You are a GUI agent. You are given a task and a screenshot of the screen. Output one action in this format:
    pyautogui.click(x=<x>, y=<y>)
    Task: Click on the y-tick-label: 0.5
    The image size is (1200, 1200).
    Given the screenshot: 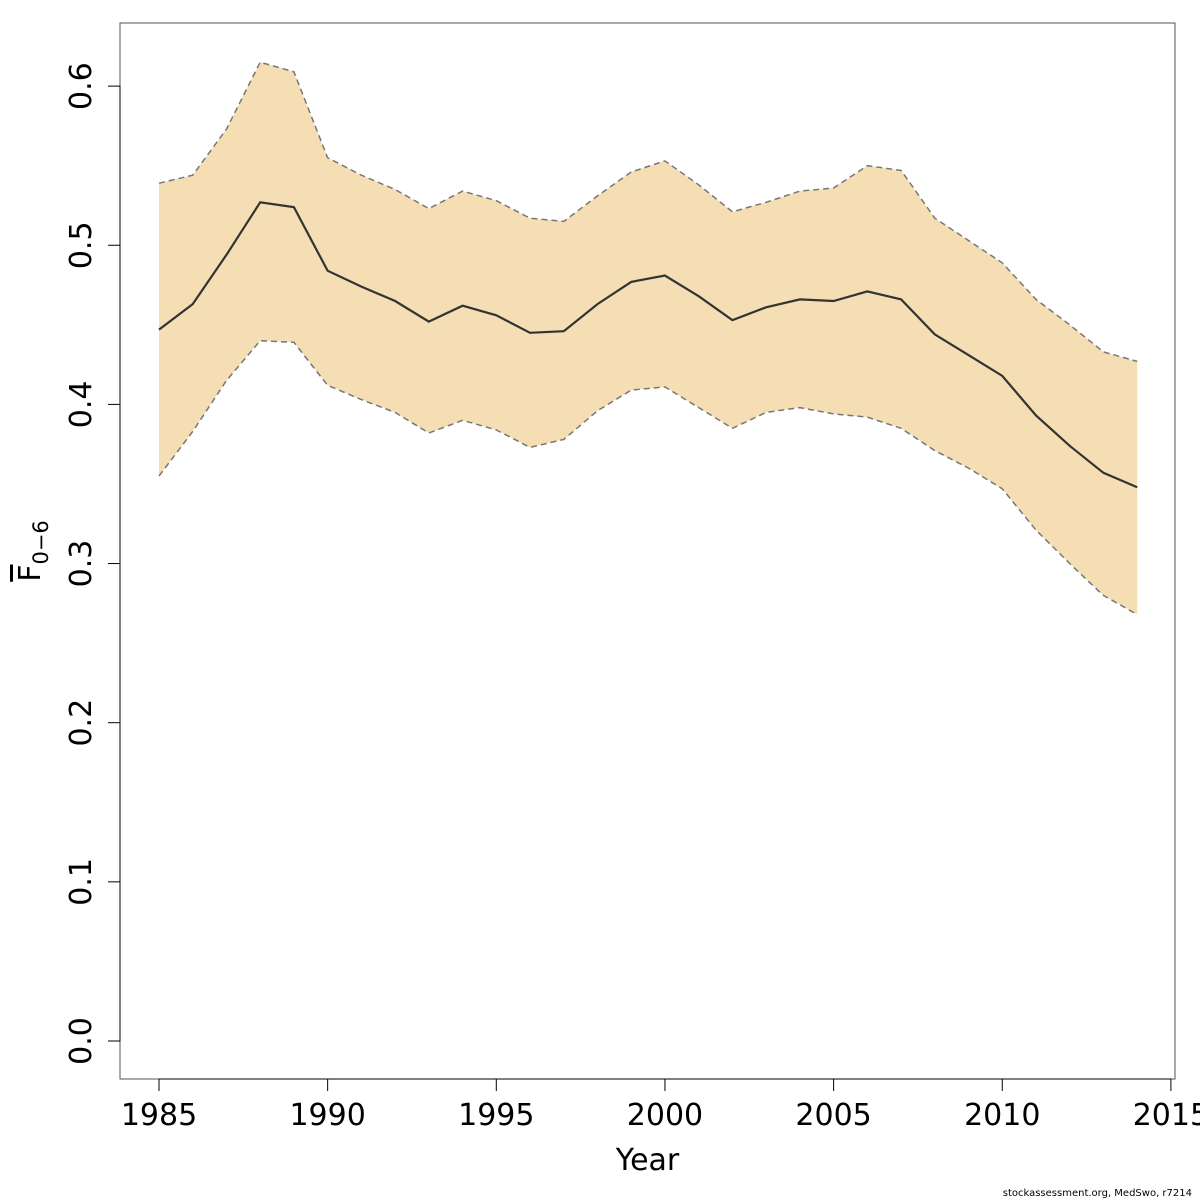 What is the action you would take?
    pyautogui.click(x=81, y=245)
    